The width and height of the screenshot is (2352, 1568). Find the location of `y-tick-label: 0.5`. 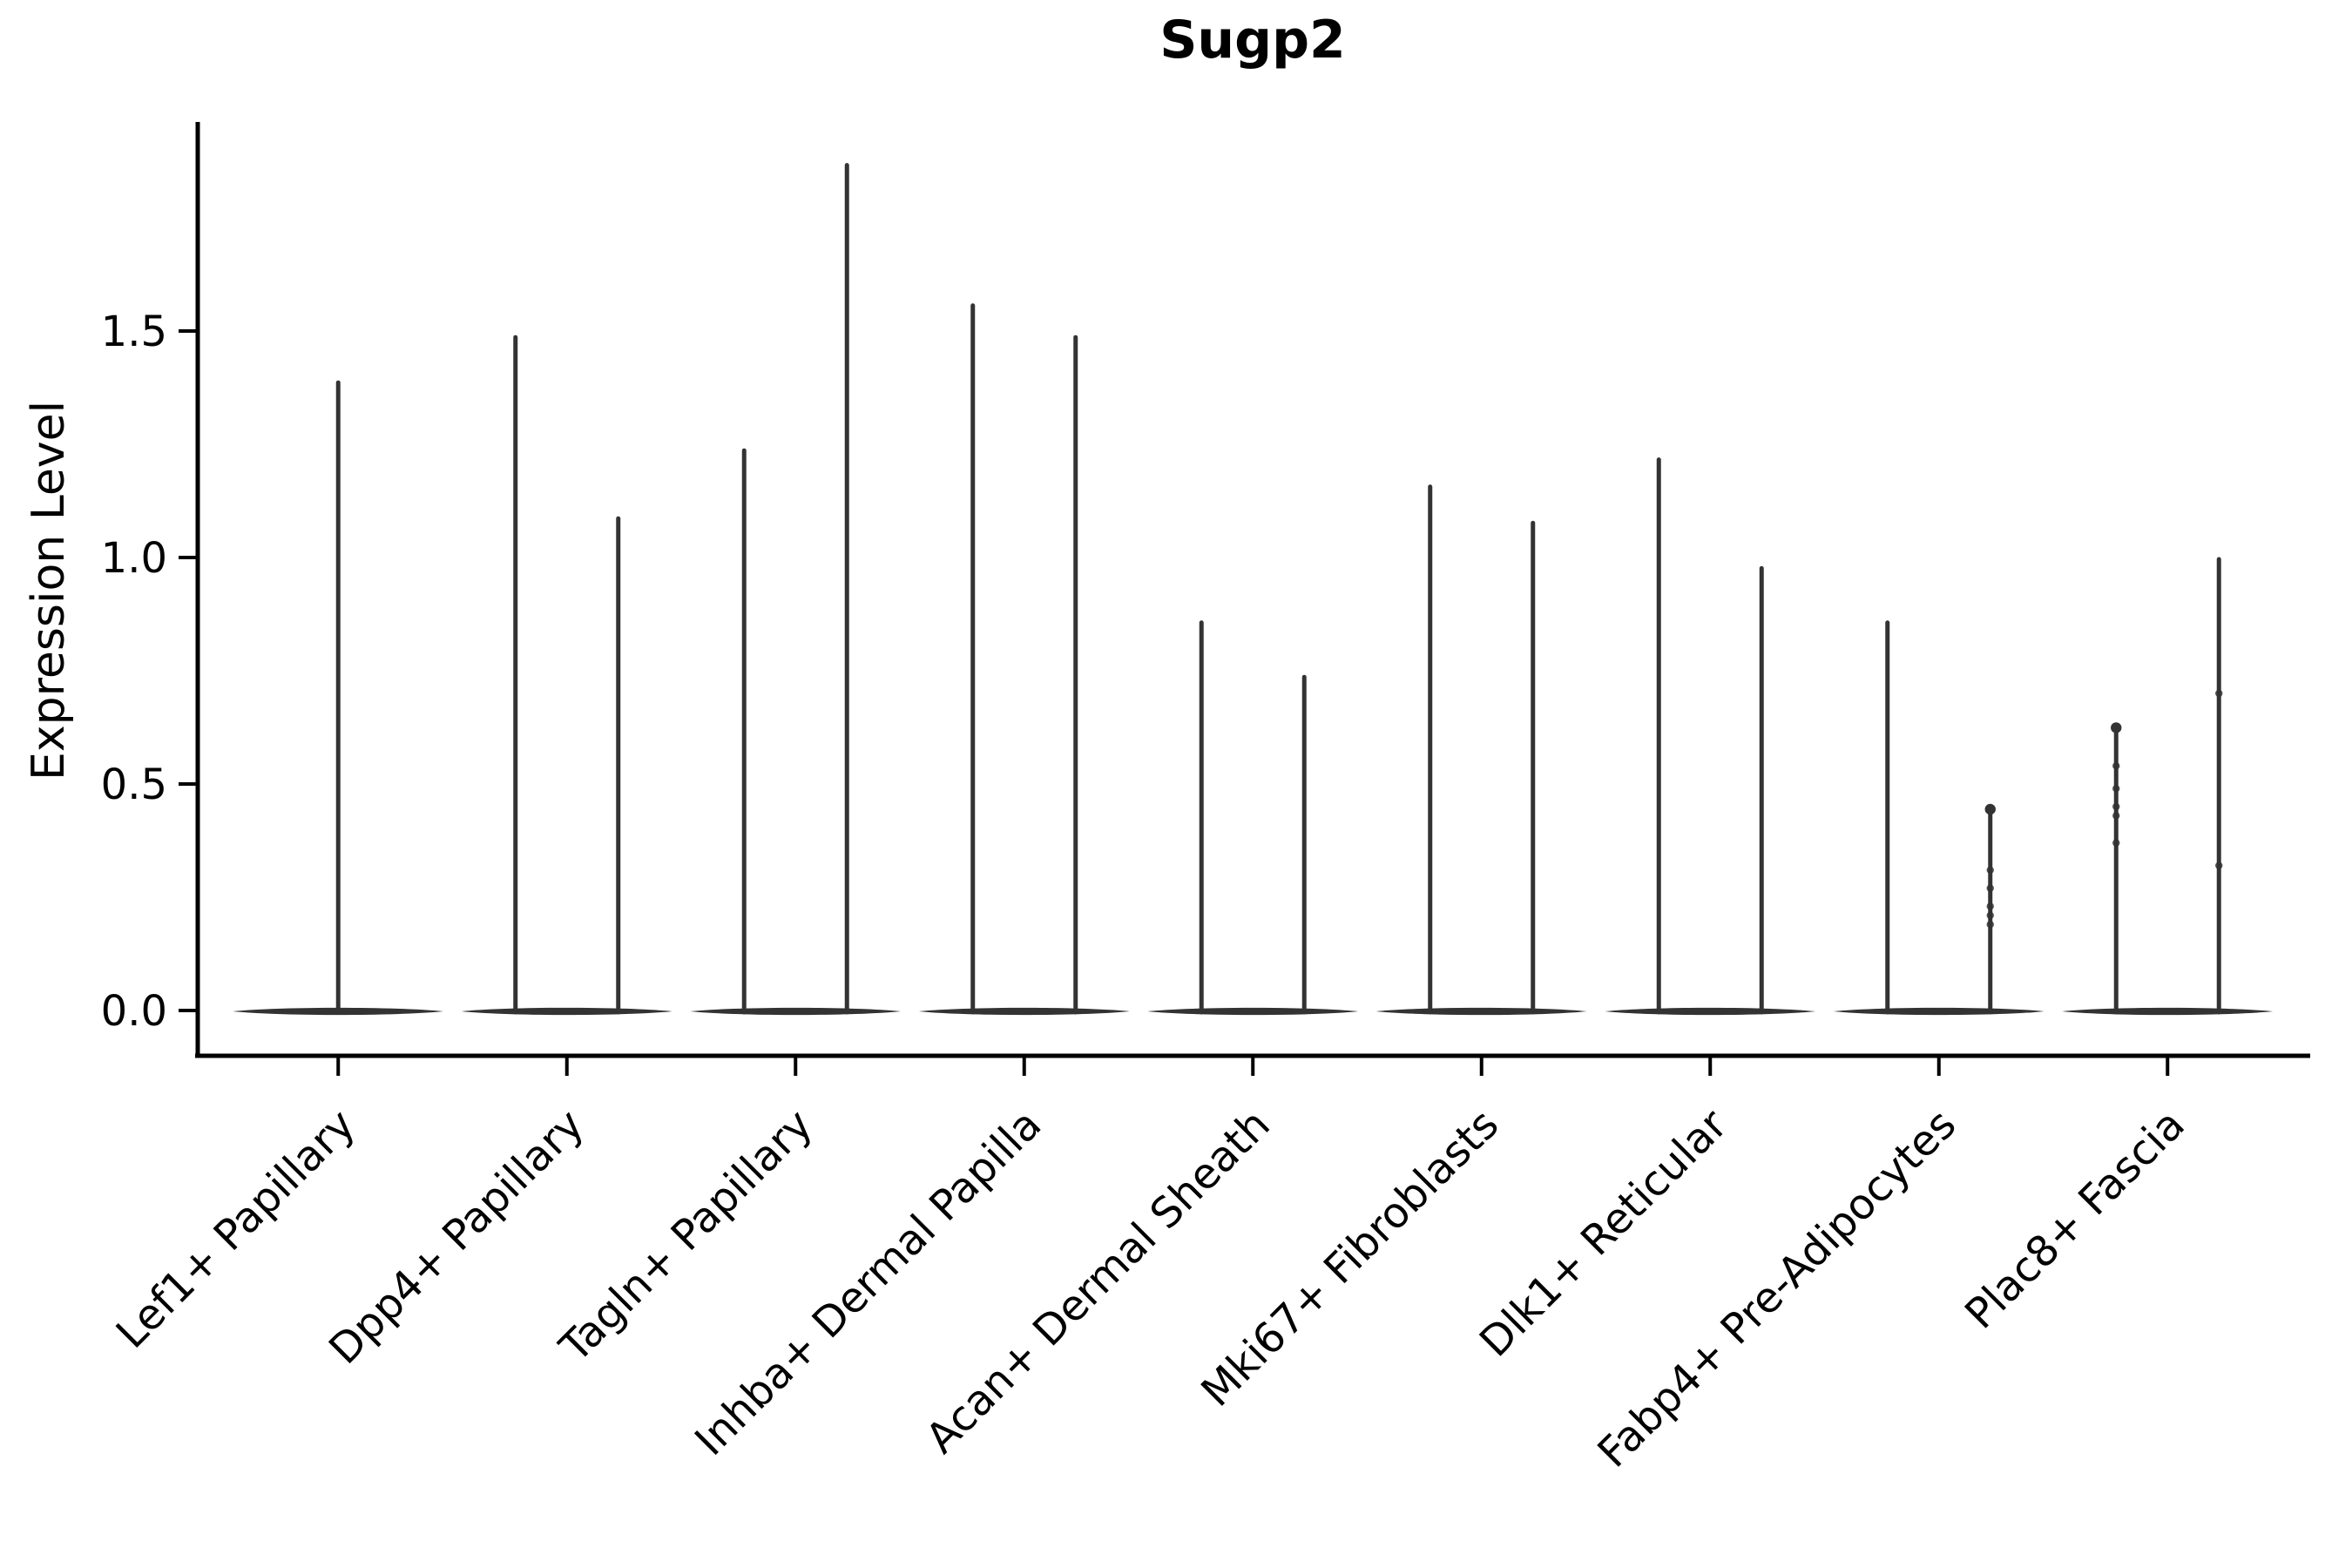

y-tick-label: 0.5 is located at coordinates (134, 785).